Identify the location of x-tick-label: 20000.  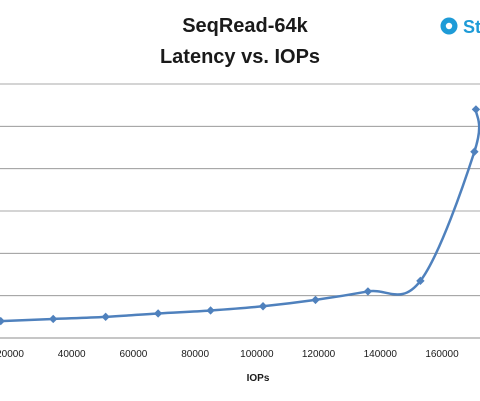
(12, 354).